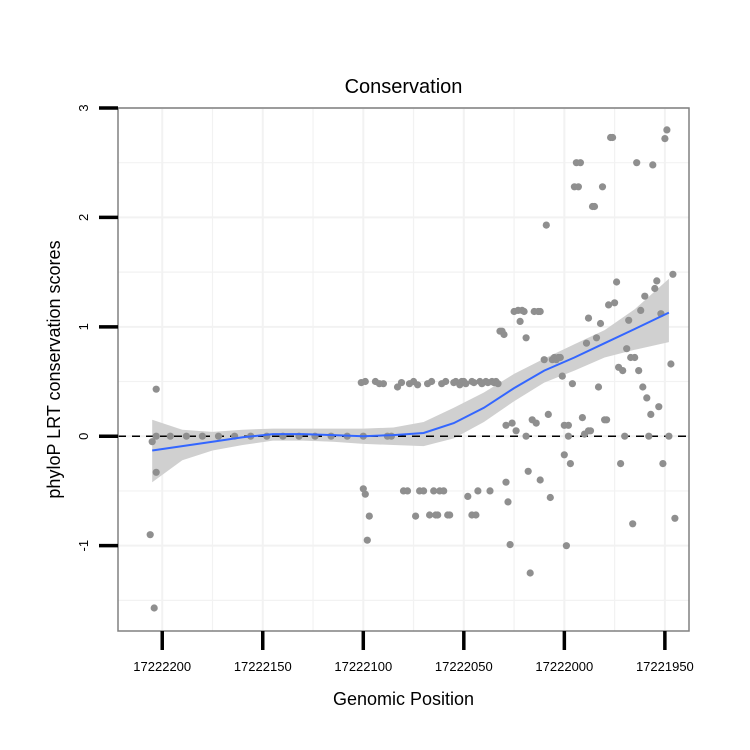 This screenshot has width=750, height=750. I want to click on x-tick-label: 17222150, so click(263, 666).